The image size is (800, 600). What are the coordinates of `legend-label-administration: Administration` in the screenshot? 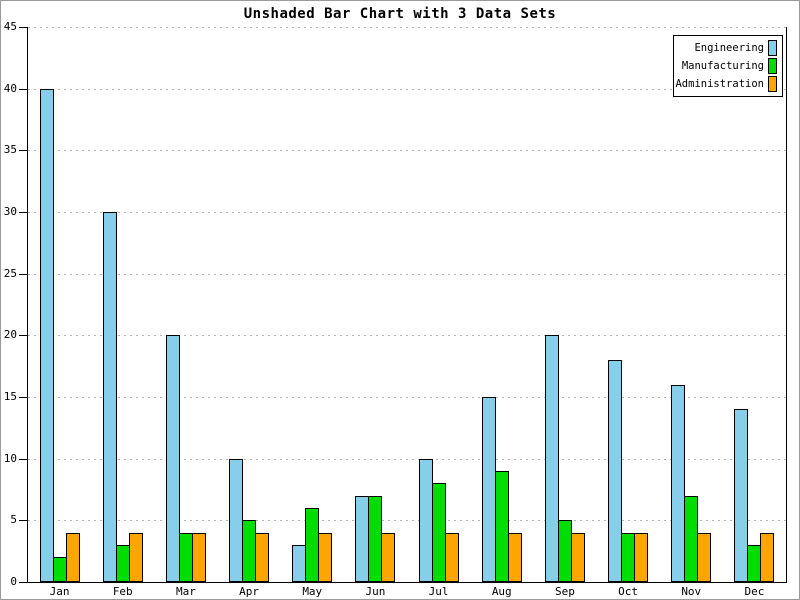 It's located at (719, 84).